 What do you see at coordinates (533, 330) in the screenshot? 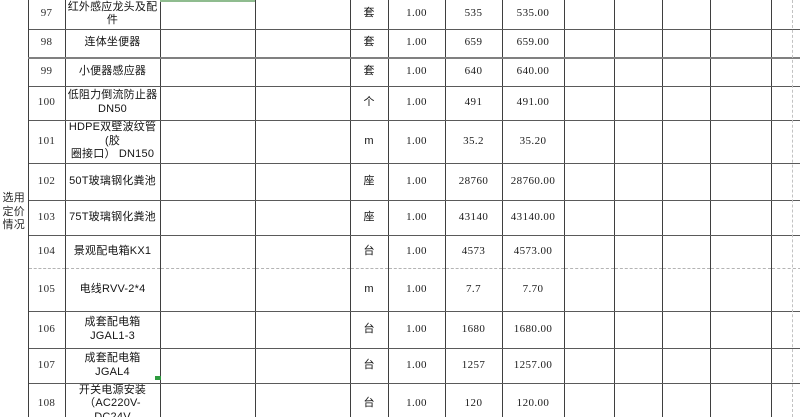
I see `cell-amount: 1680.00` at bounding box center [533, 330].